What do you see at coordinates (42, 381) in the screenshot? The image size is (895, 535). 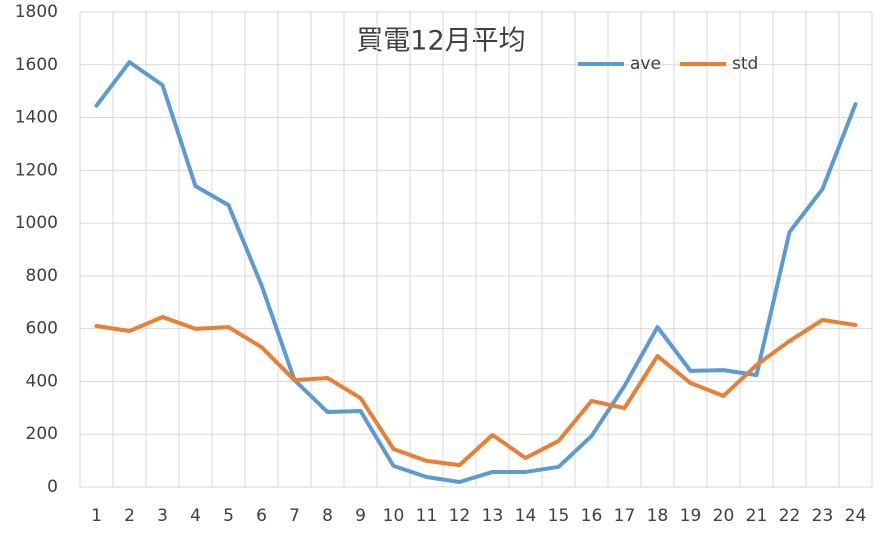 I see `y-tick-label: 400` at bounding box center [42, 381].